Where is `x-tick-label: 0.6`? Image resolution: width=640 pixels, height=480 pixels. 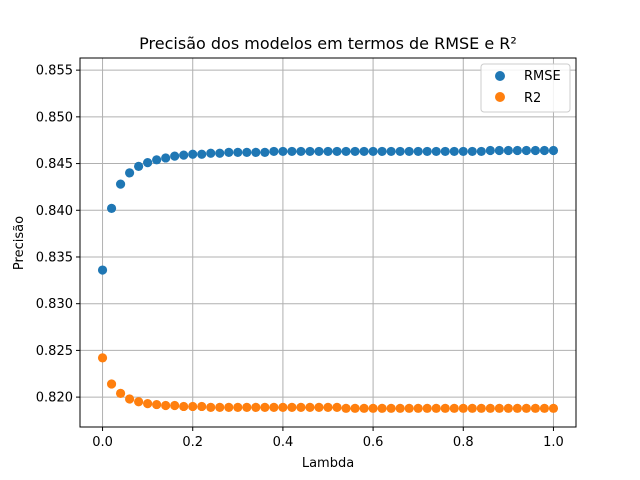 x-tick-label: 0.6 is located at coordinates (373, 442).